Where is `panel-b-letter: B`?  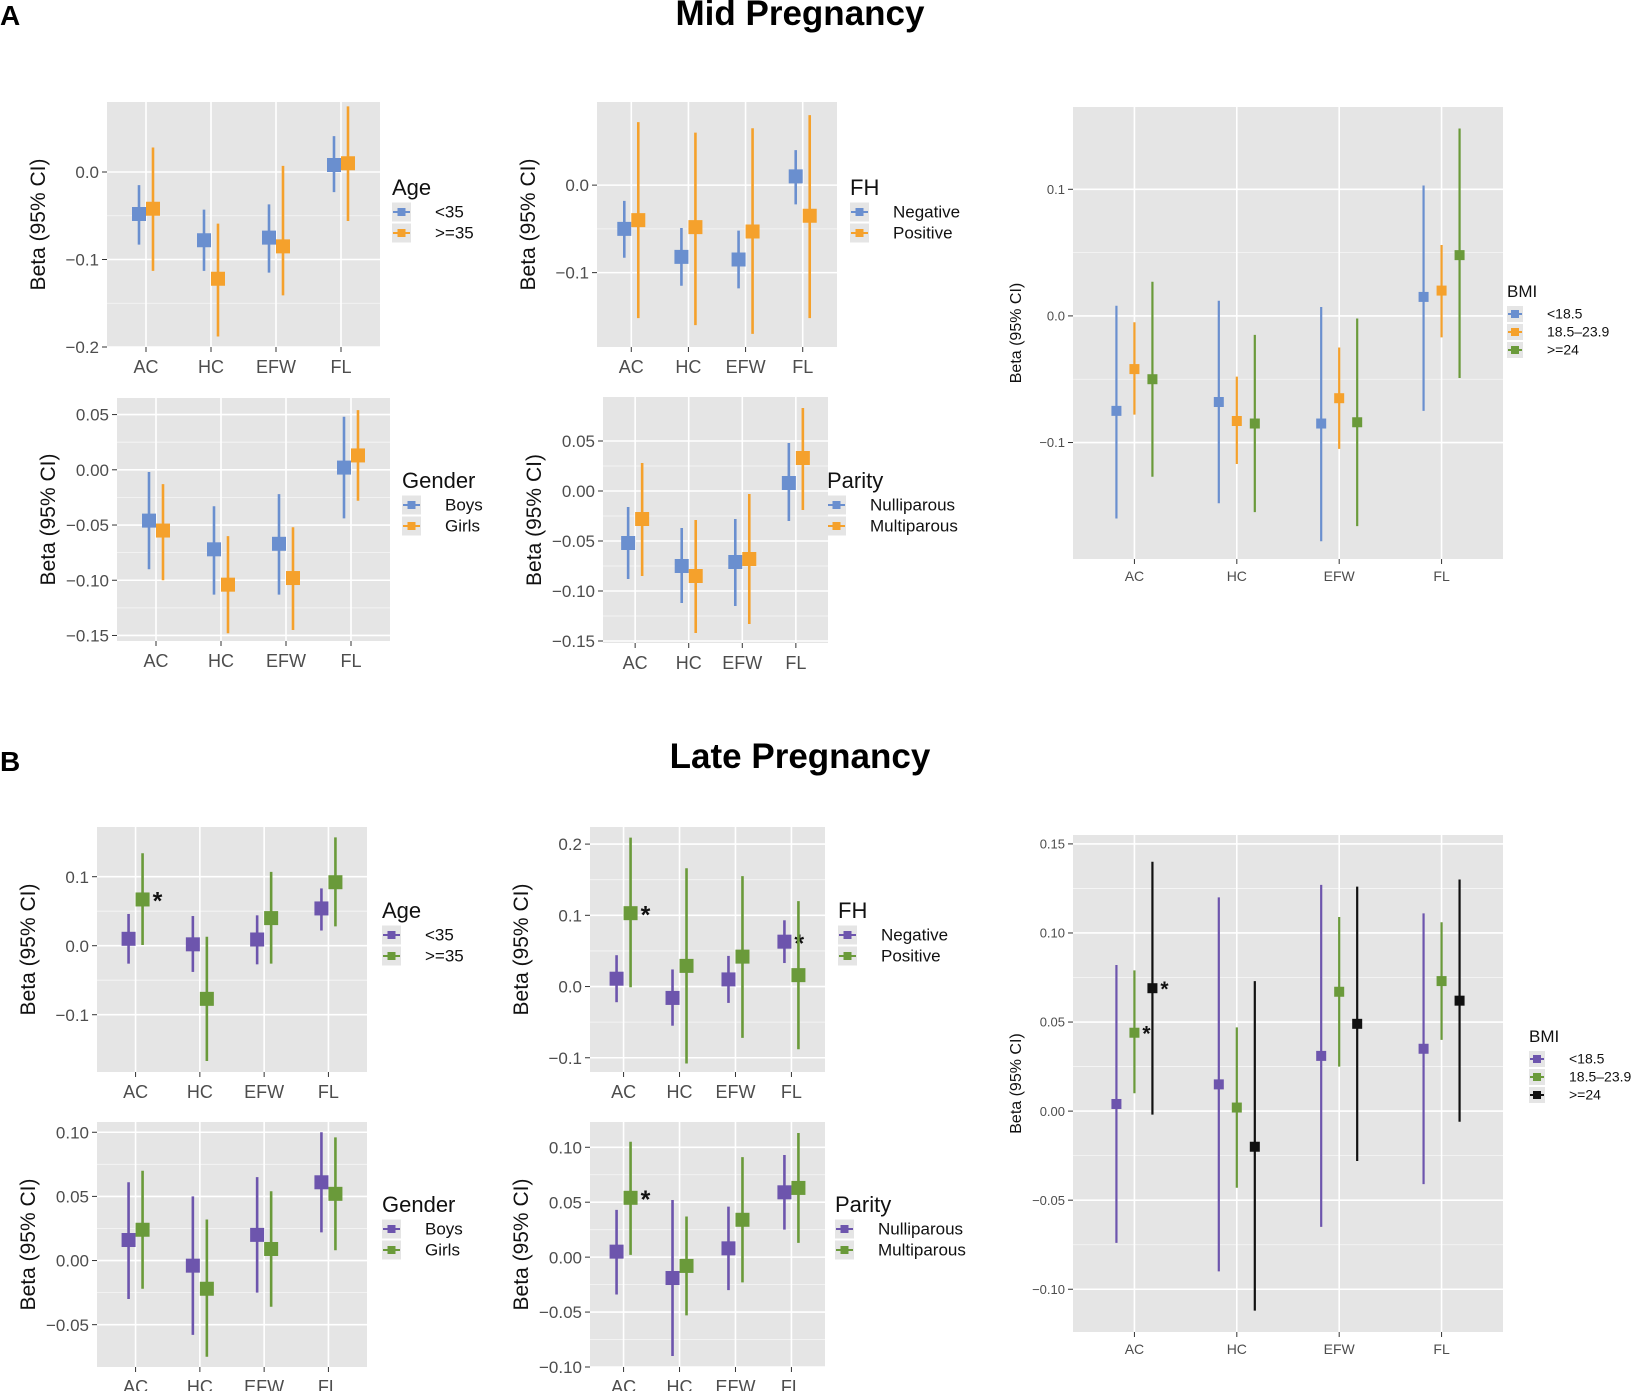 panel-b-letter: B is located at coordinates (10, 761).